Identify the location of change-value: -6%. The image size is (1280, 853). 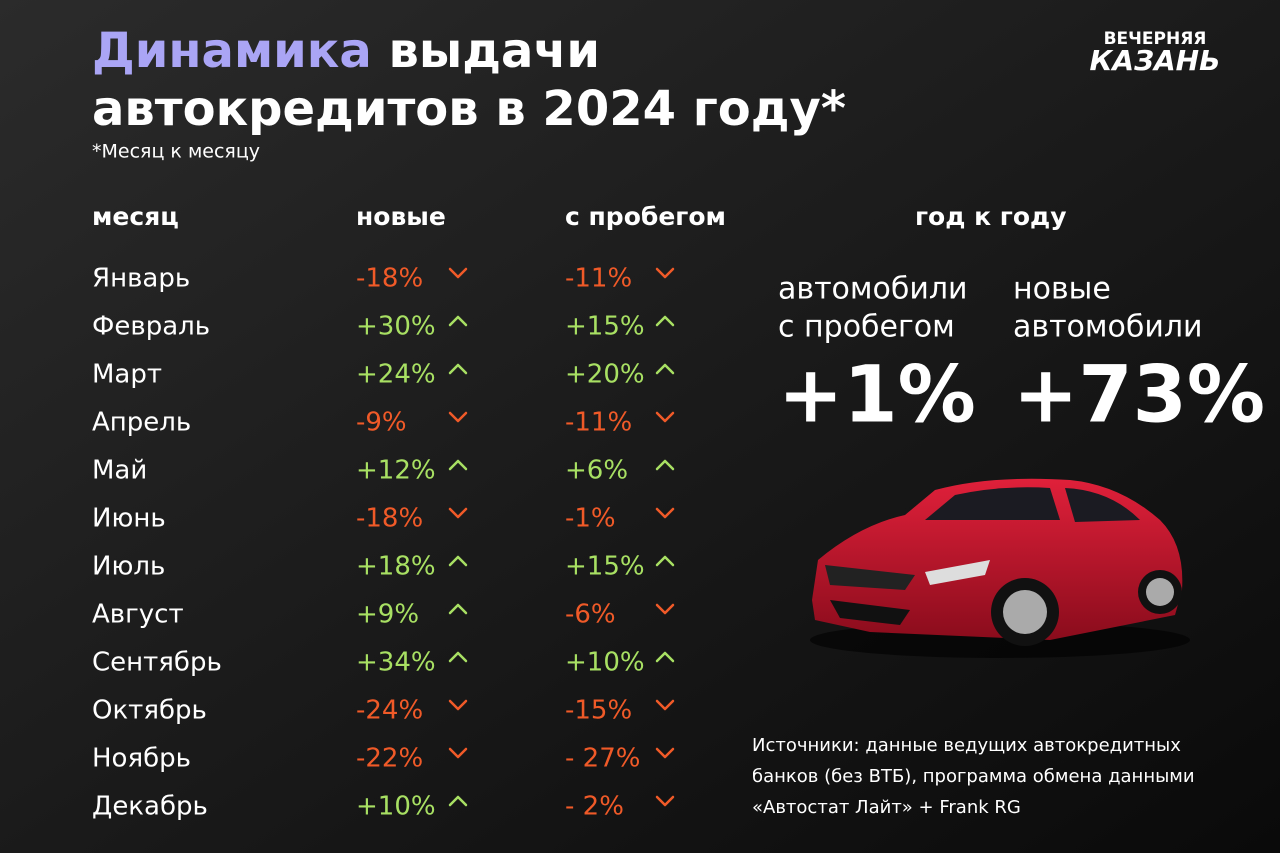
(590, 615).